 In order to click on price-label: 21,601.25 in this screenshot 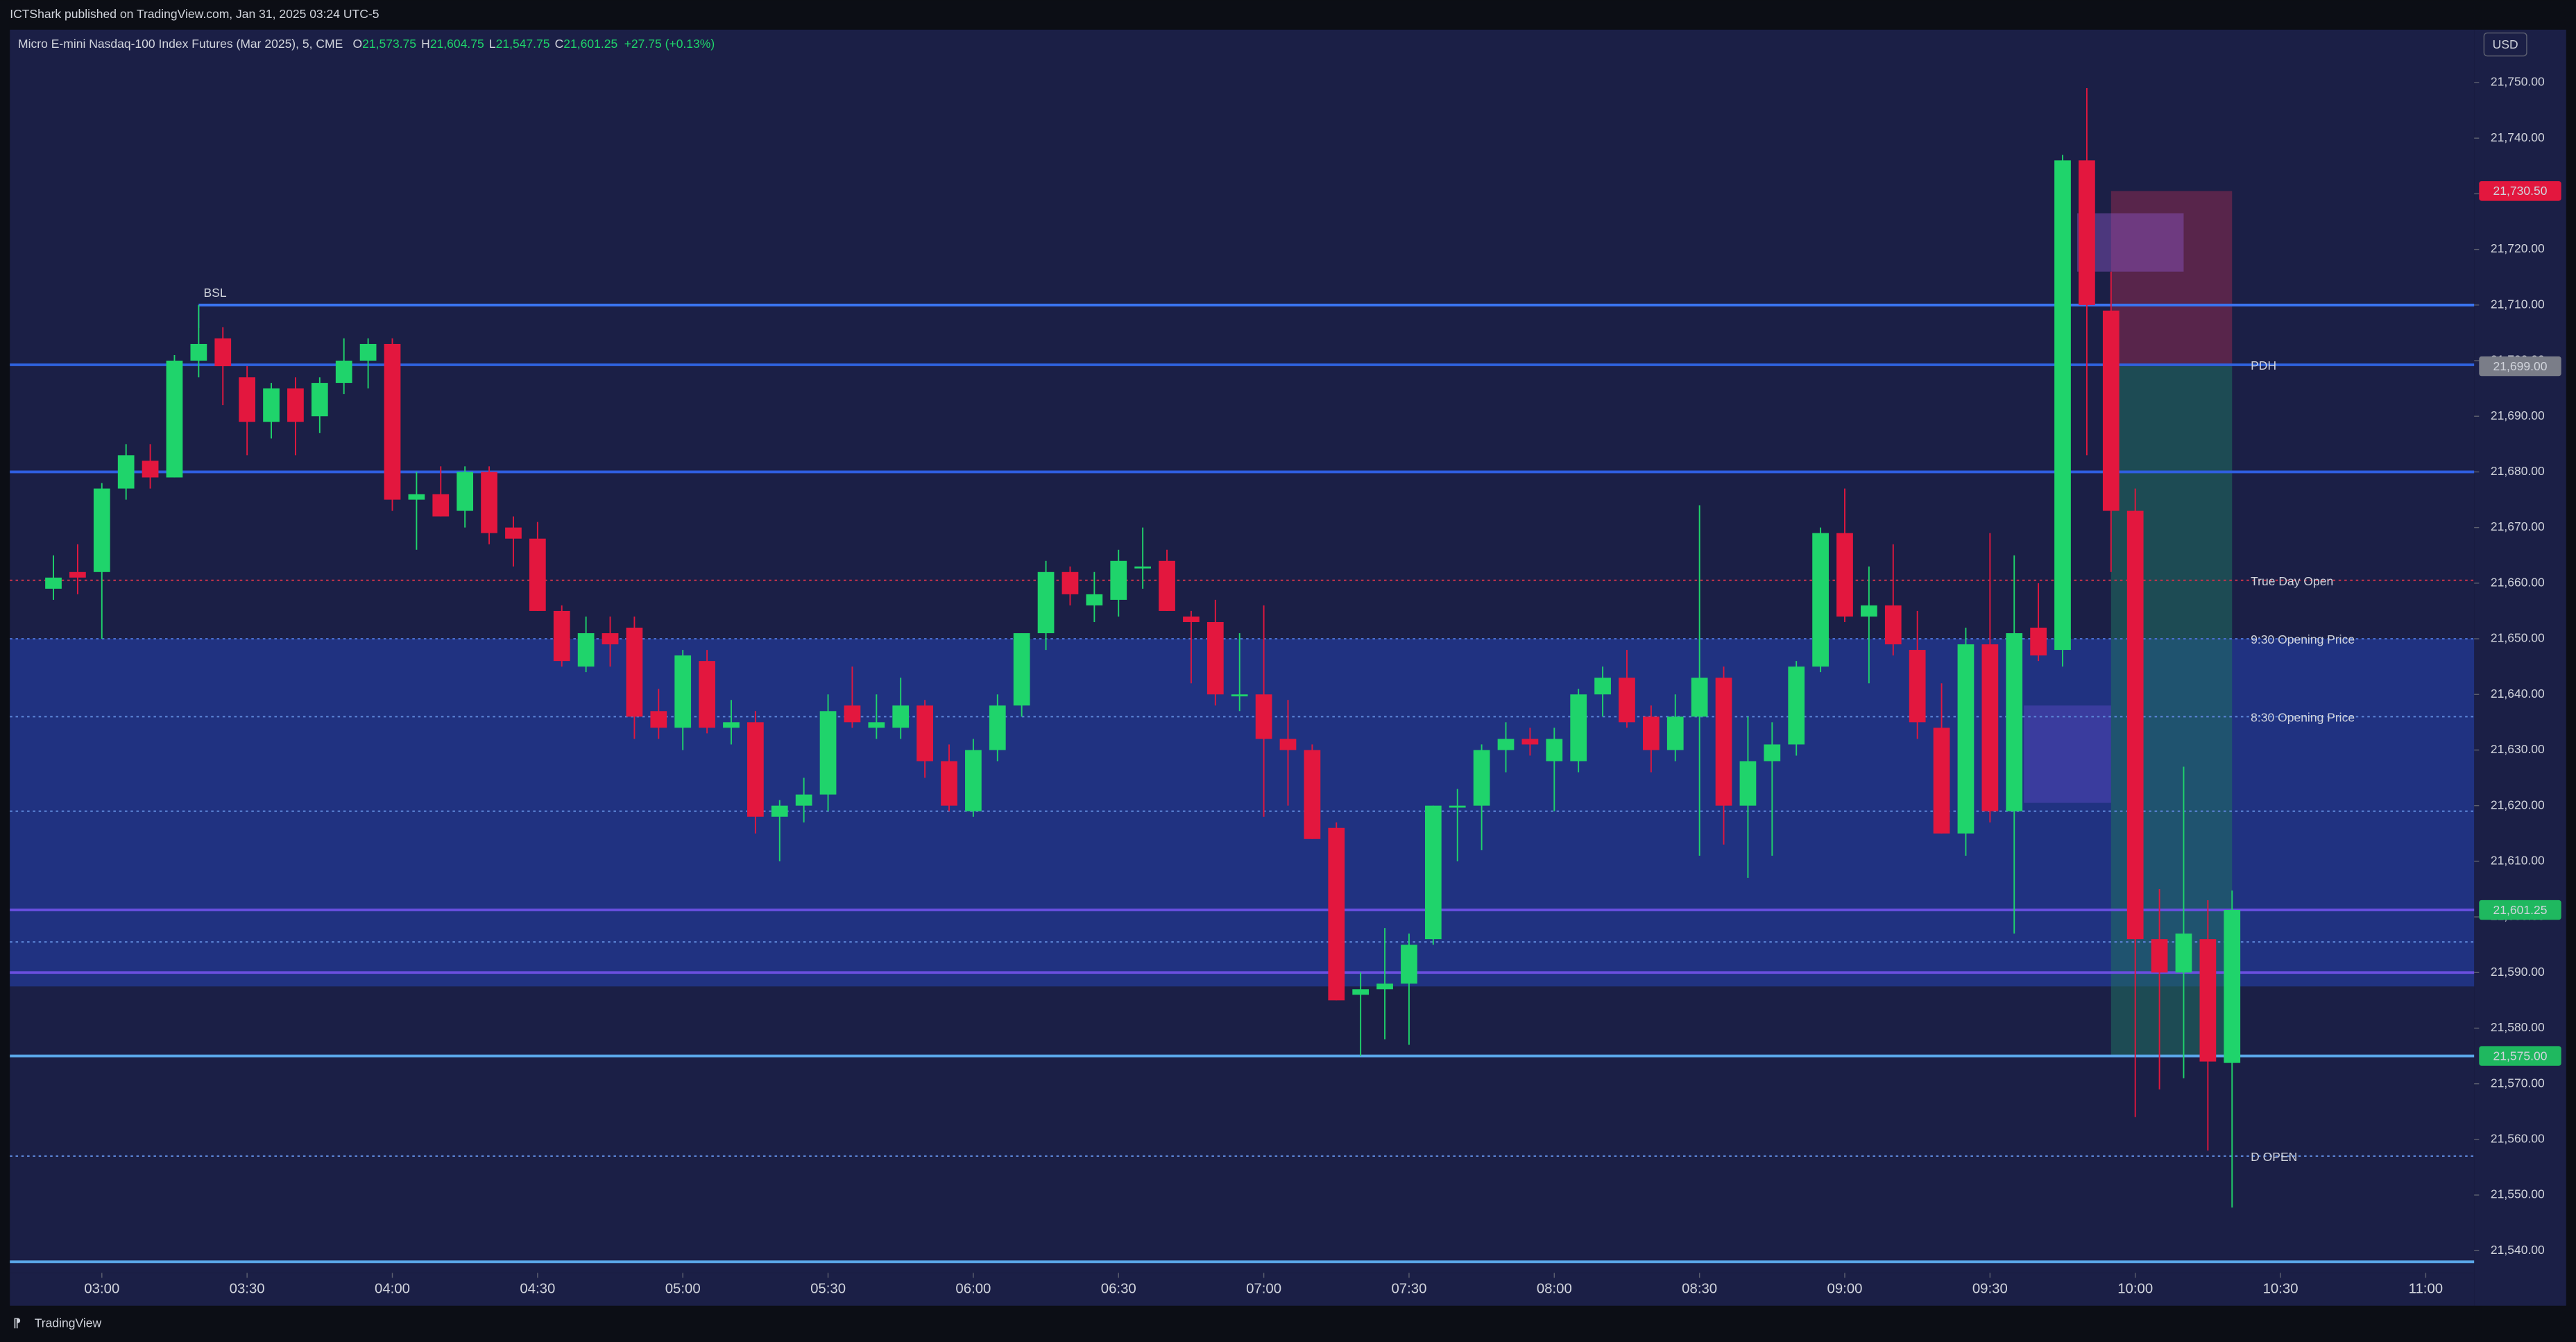, I will do `click(2520, 910)`.